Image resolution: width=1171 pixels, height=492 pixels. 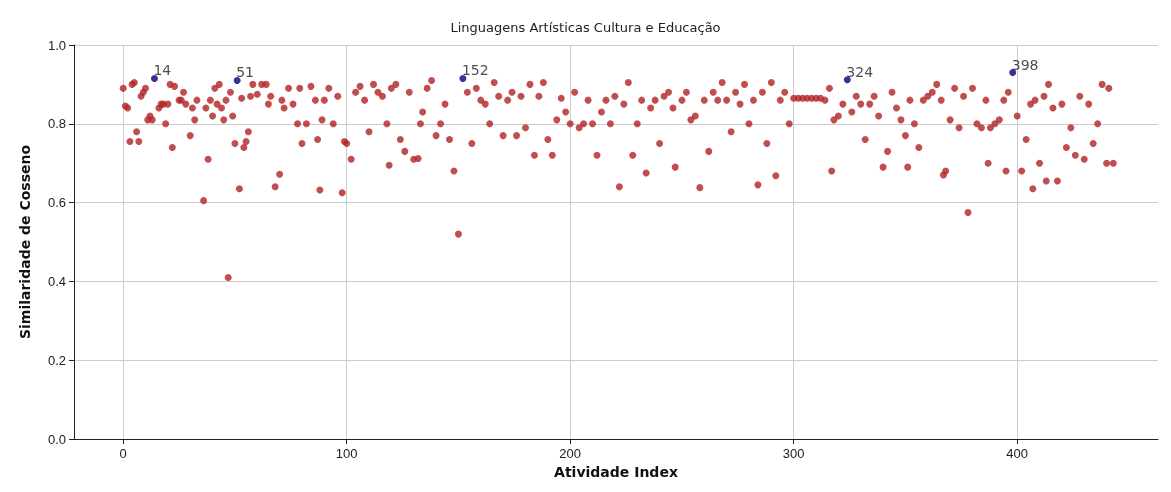 What do you see at coordinates (123, 453) in the screenshot?
I see `x-tick-label: 0` at bounding box center [123, 453].